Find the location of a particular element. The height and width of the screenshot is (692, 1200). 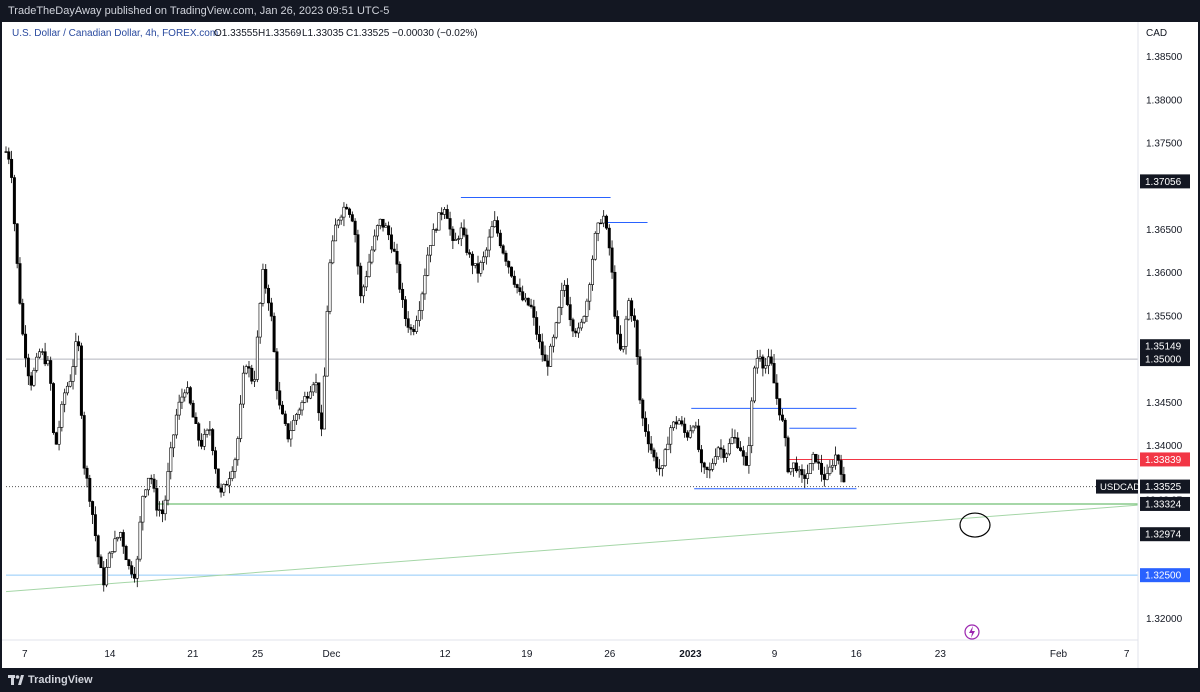

time-axis: 7 14 21 25 Dec 12 19 26 2023 9 16 23 Feb 7 is located at coordinates (576, 654).